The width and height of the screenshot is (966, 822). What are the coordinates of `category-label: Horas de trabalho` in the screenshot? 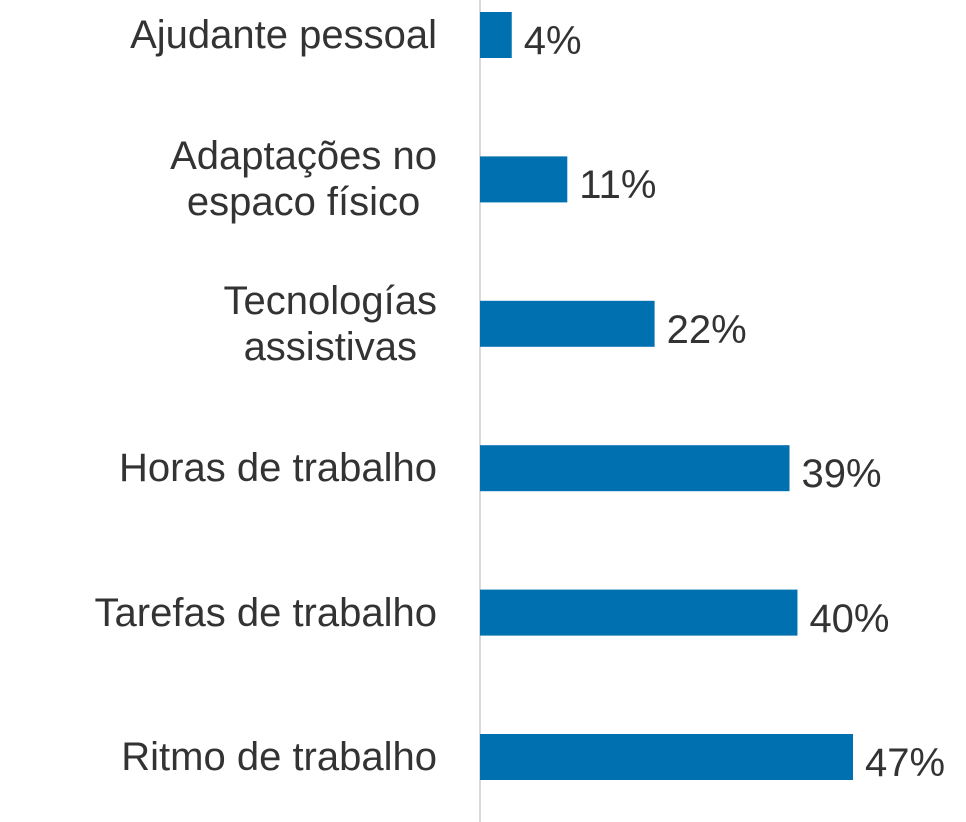 It's located at (278, 468).